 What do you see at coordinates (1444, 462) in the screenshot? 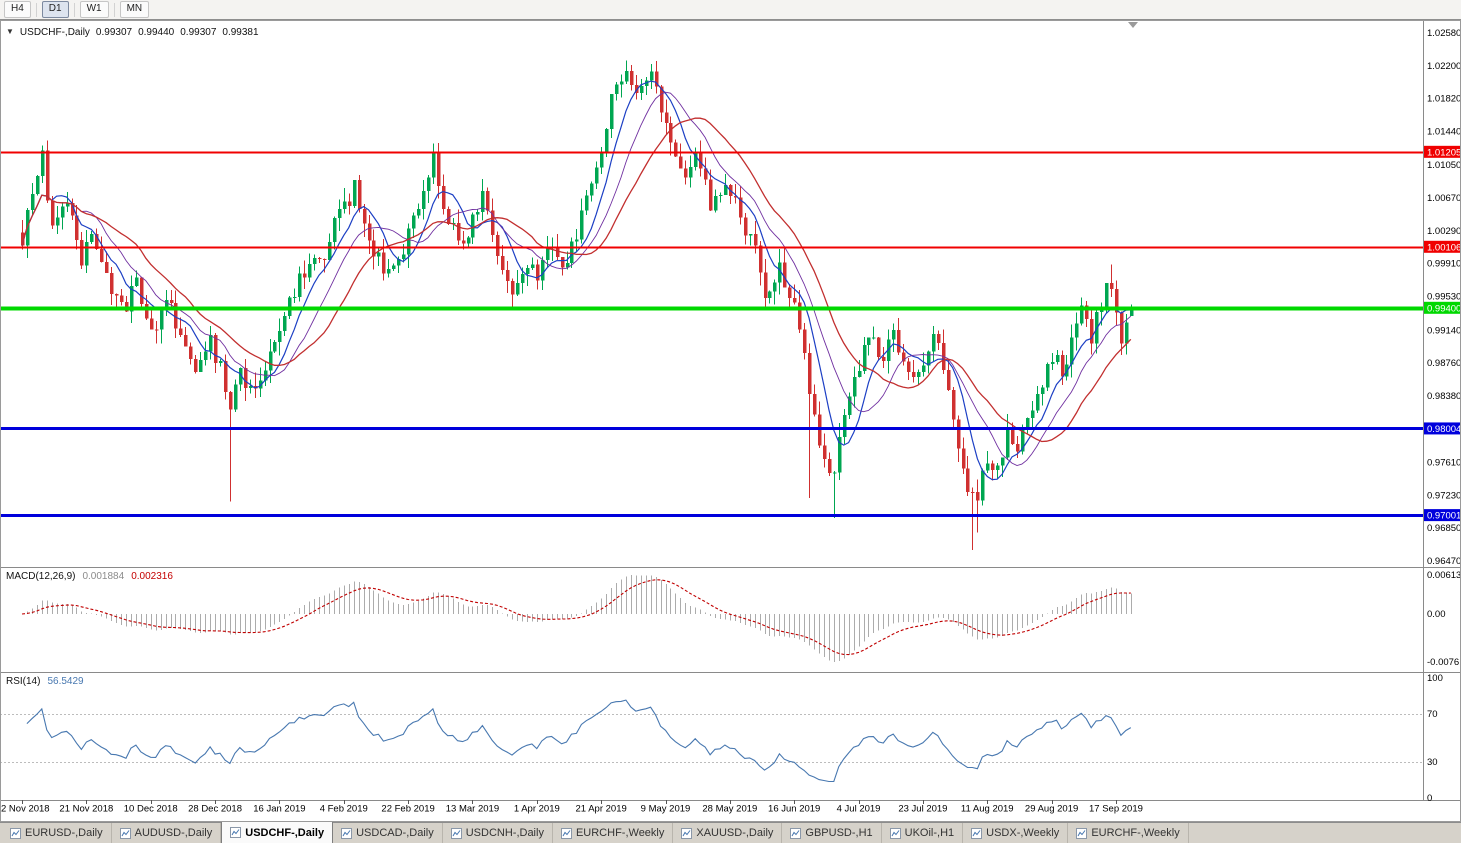
I see `price-tick-label: 0.97610` at bounding box center [1444, 462].